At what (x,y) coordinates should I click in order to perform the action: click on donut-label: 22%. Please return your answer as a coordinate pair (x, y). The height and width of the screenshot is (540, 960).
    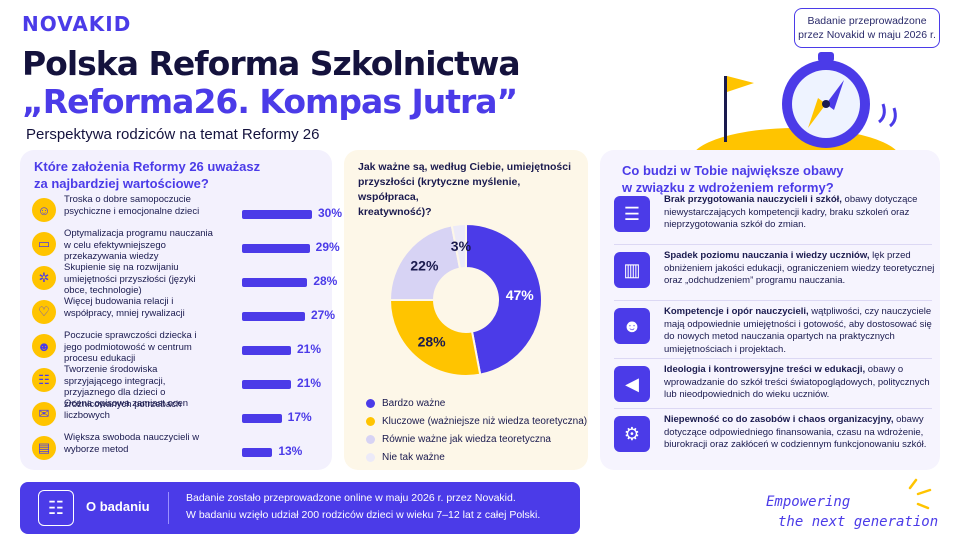
    Looking at the image, I should click on (424, 266).